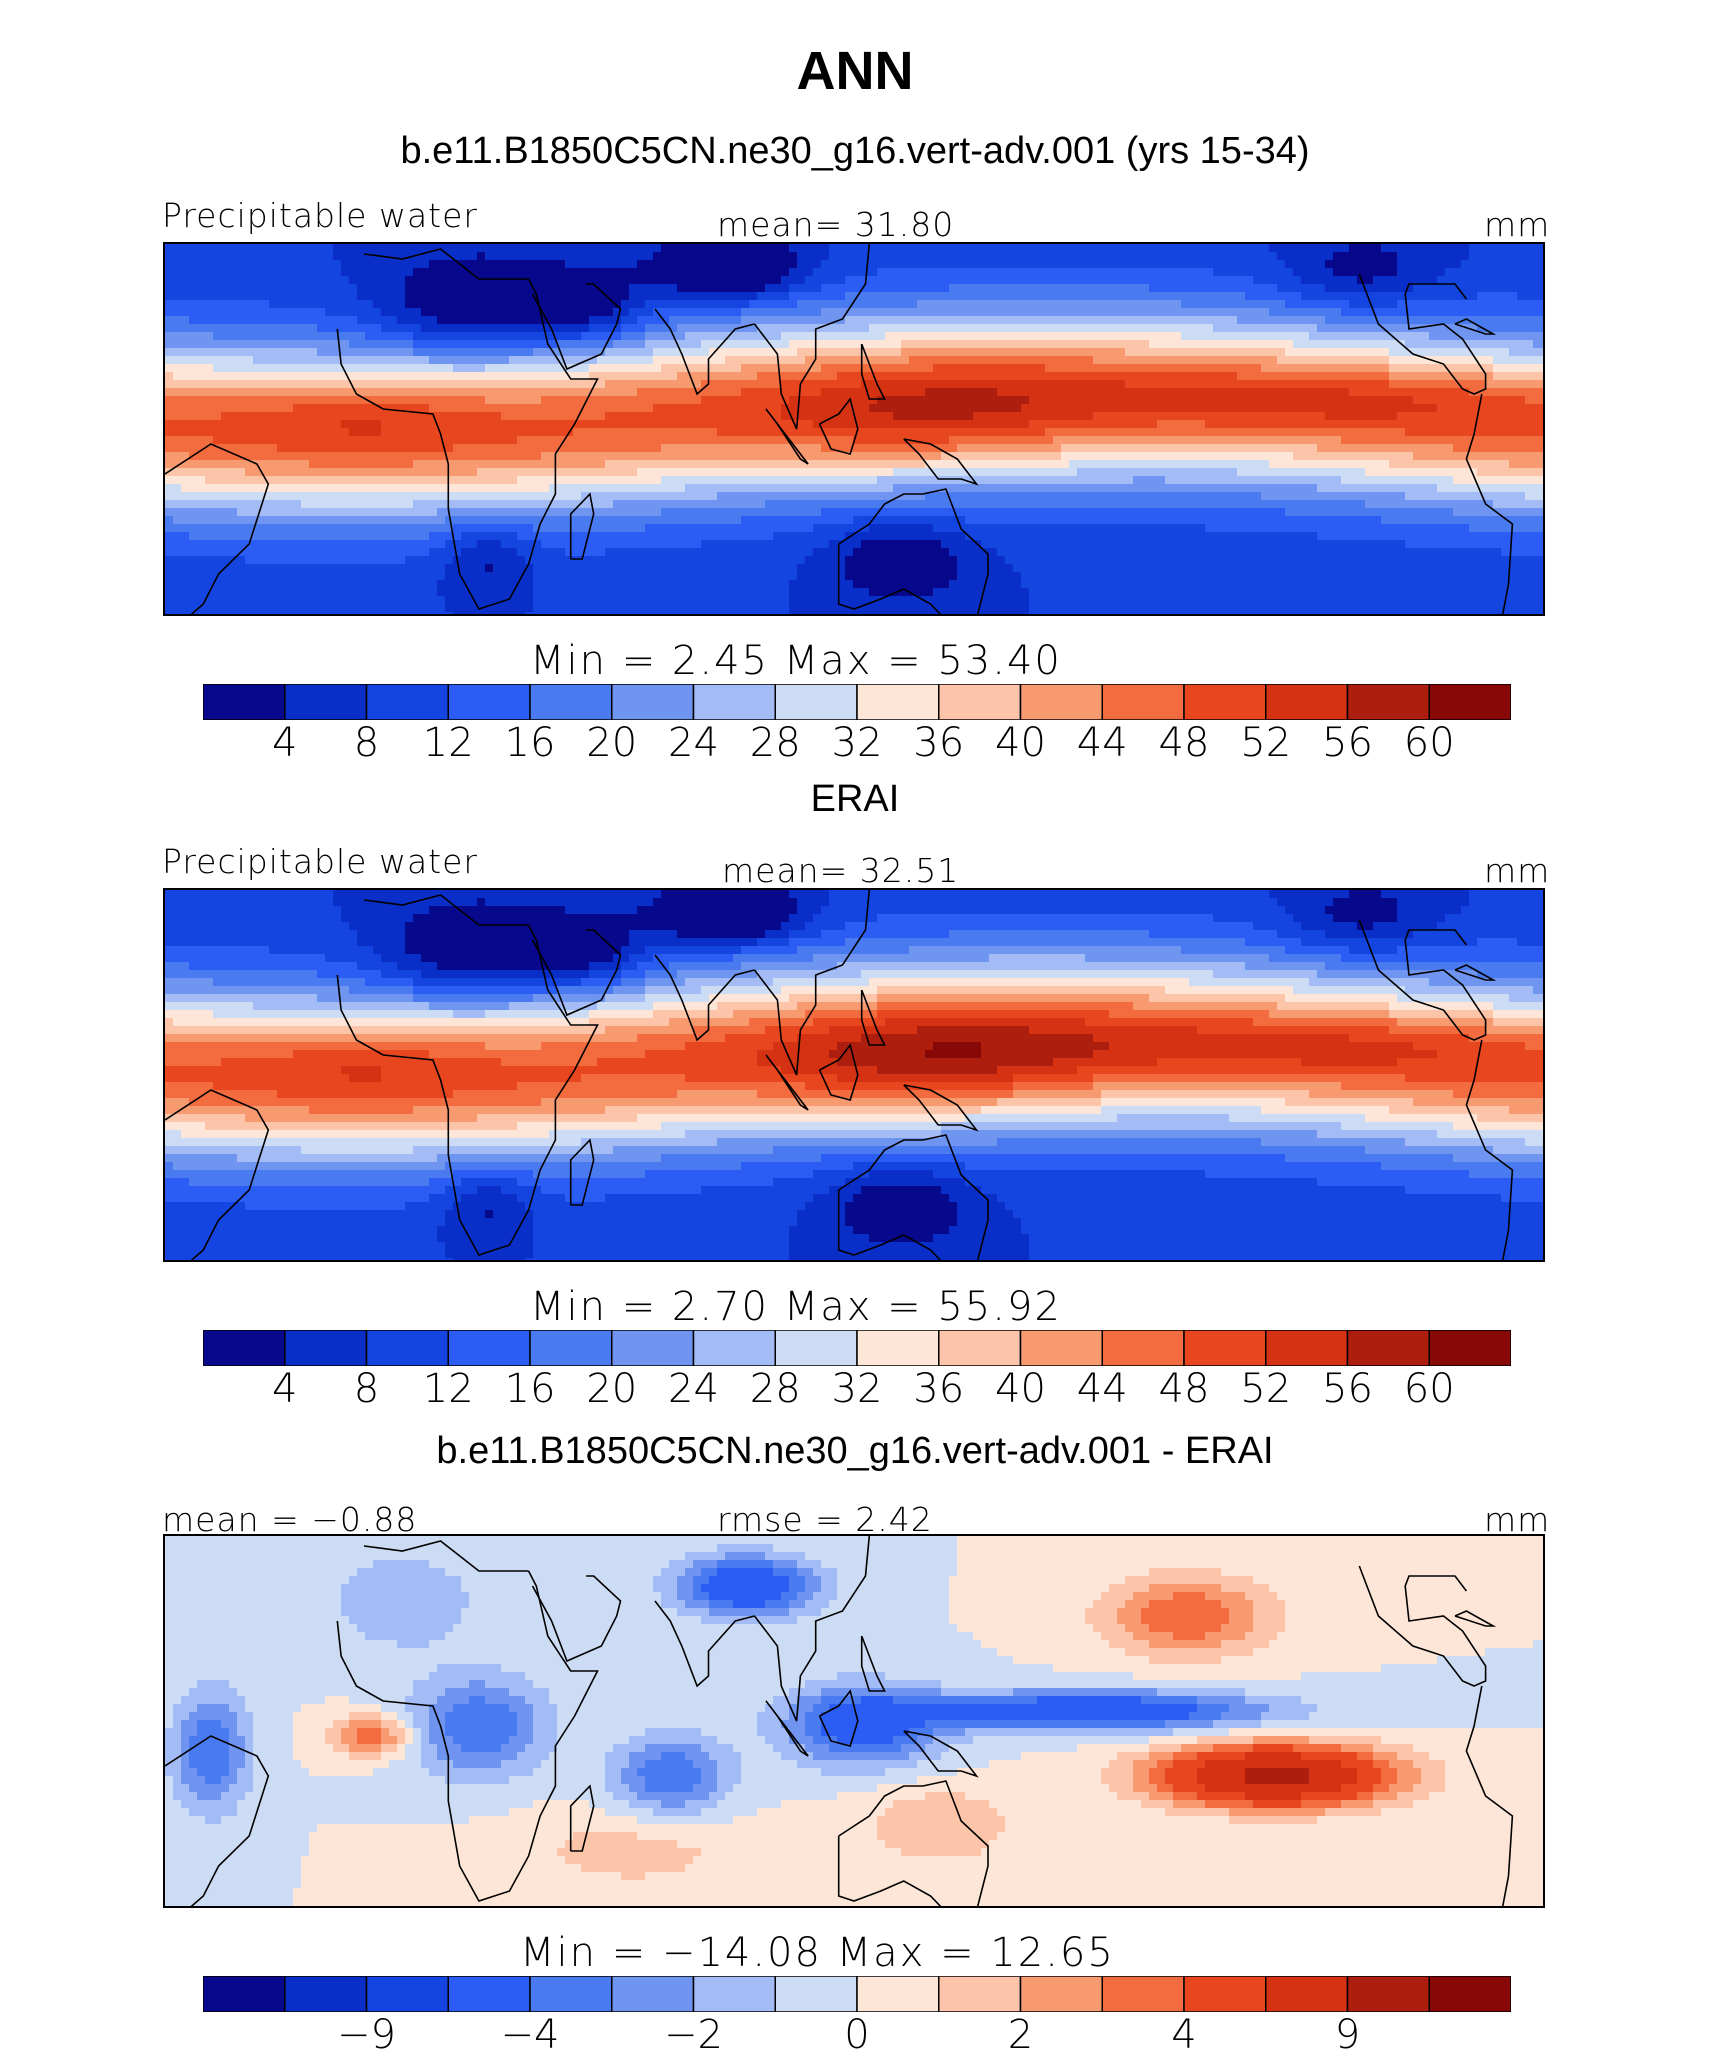 Image resolution: width=1710 pixels, height=2067 pixels. Describe the element at coordinates (1184, 1389) in the screenshot. I see `colorbar-tick-label: 48` at that location.